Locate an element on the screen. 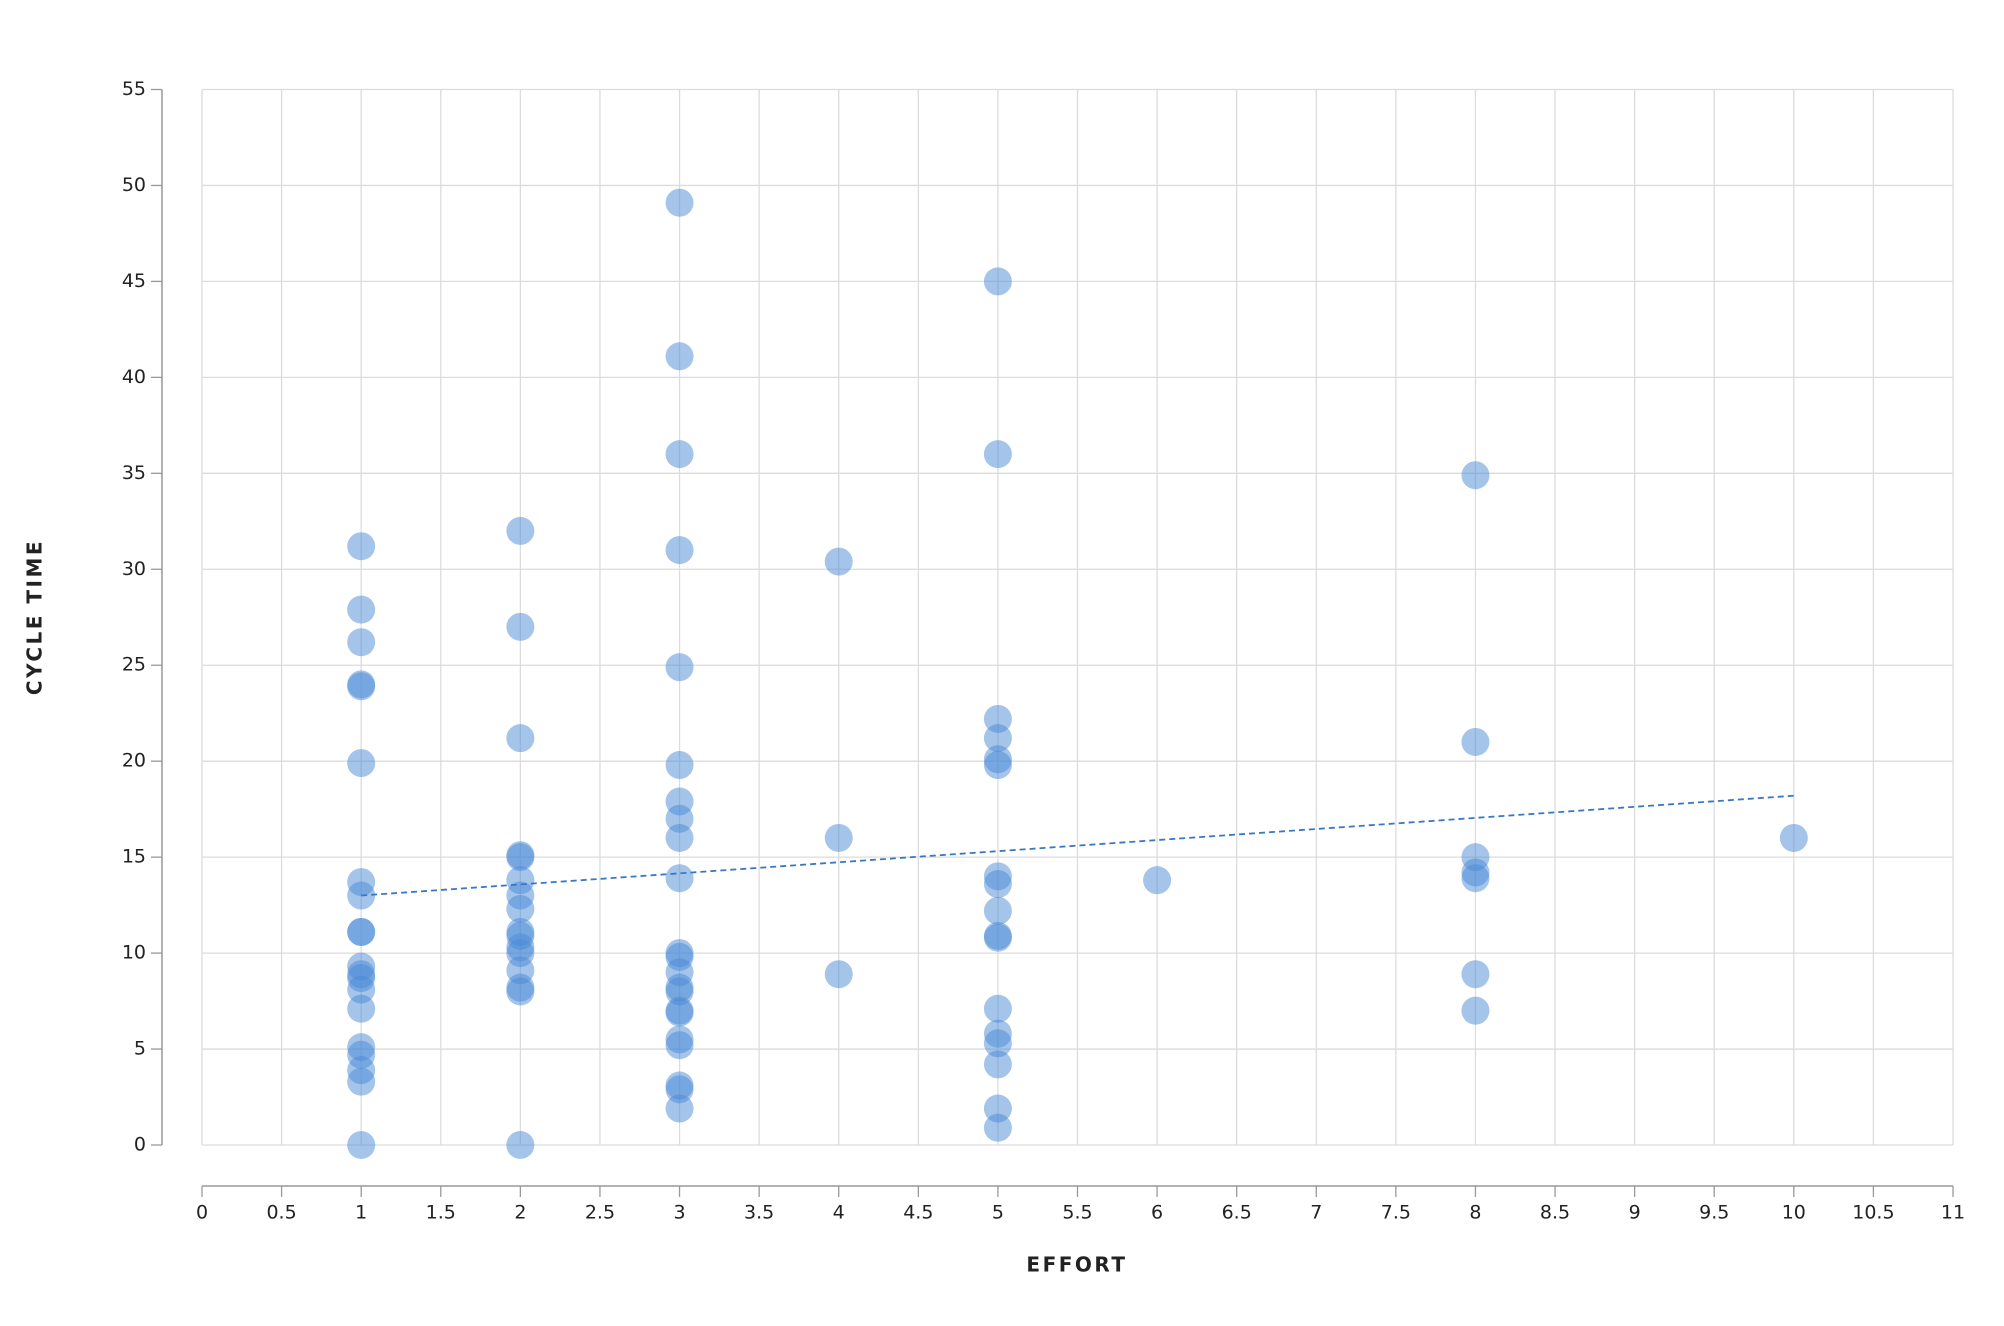  x-tick-label: 5 is located at coordinates (998, 1213).